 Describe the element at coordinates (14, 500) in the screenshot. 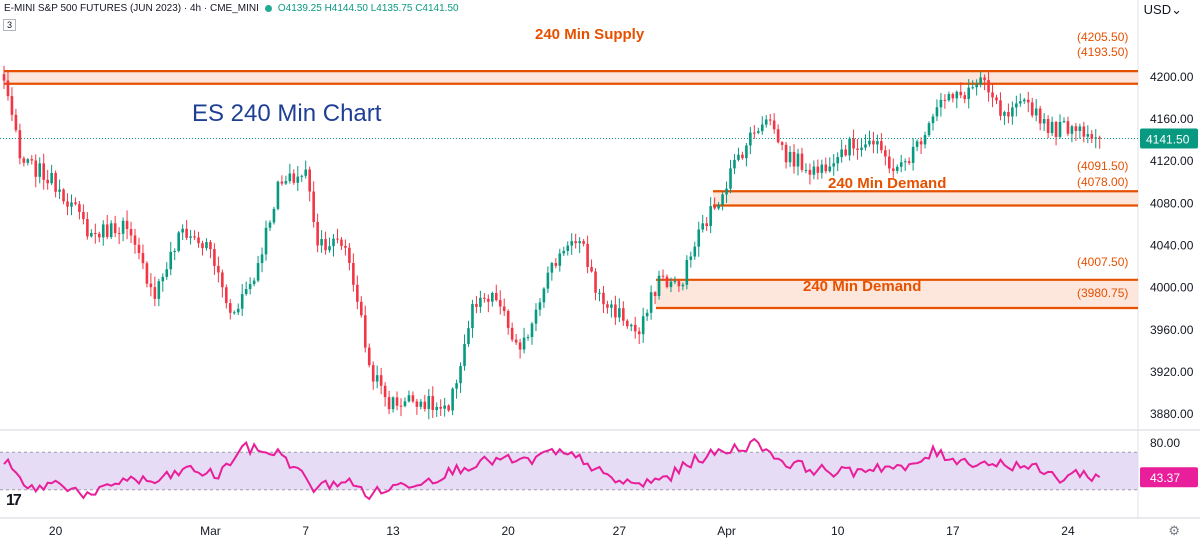

I see `tradingview-logo: 17` at that location.